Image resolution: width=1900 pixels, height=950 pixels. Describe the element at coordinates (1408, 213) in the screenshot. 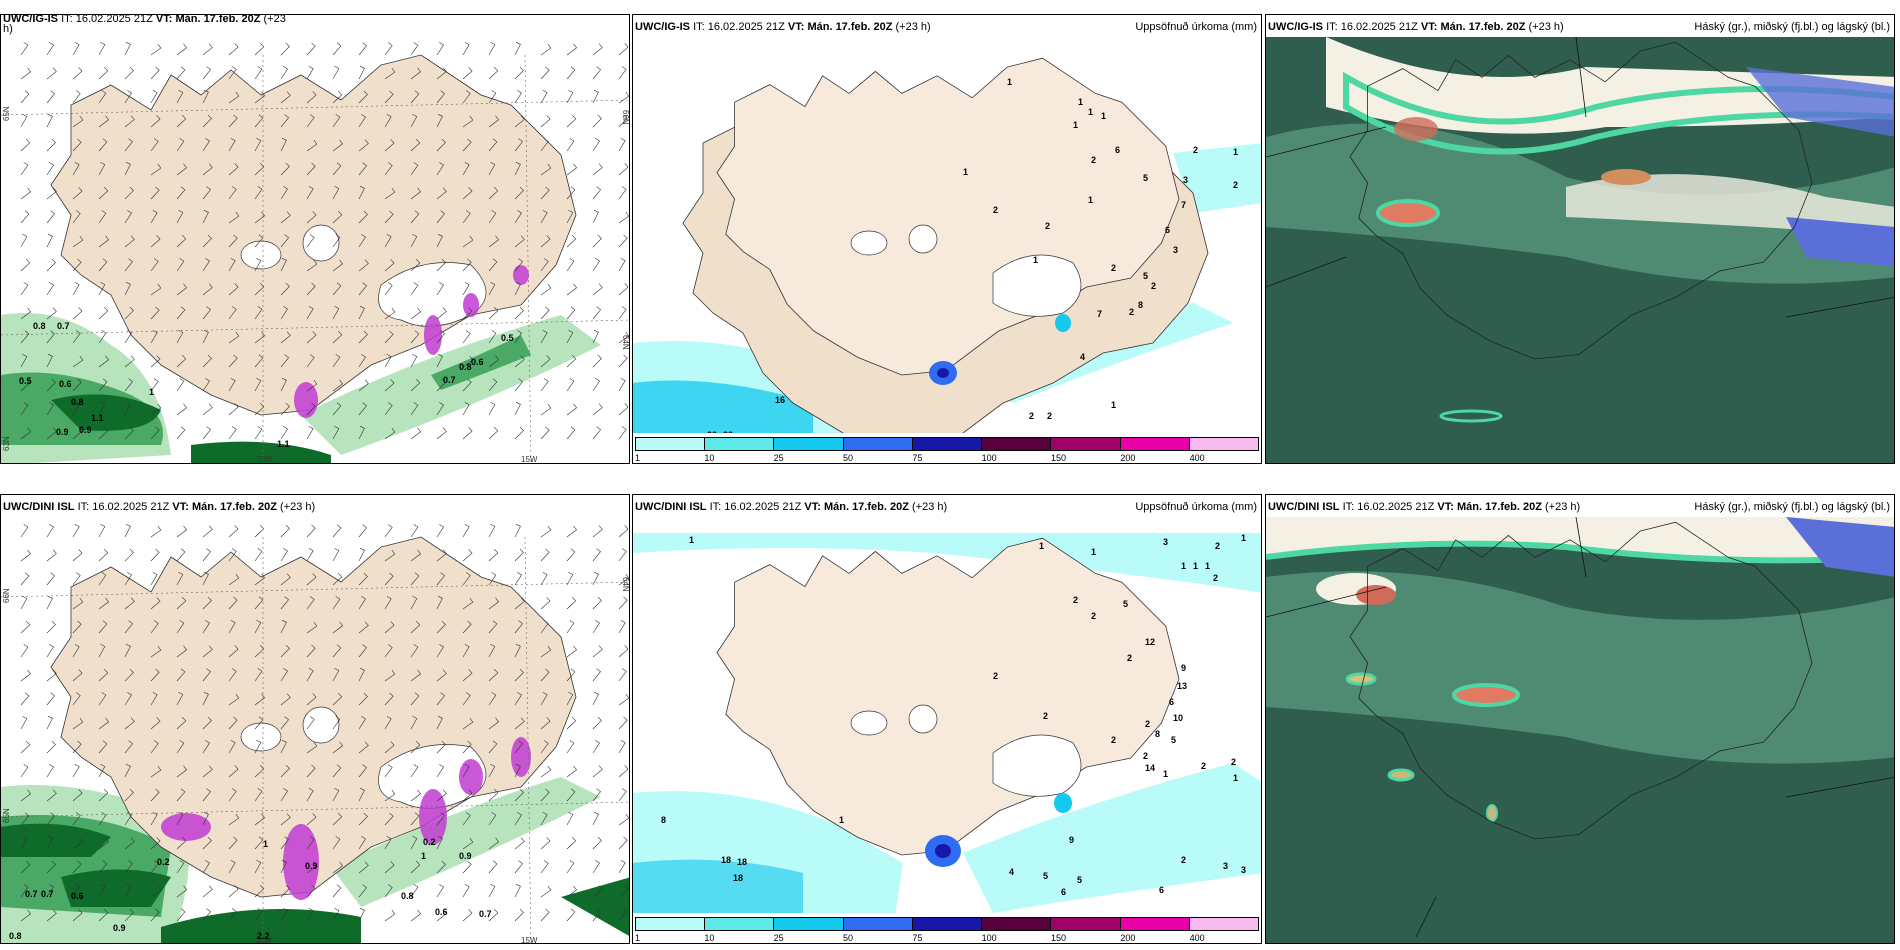

I see `cloud-core` at that location.